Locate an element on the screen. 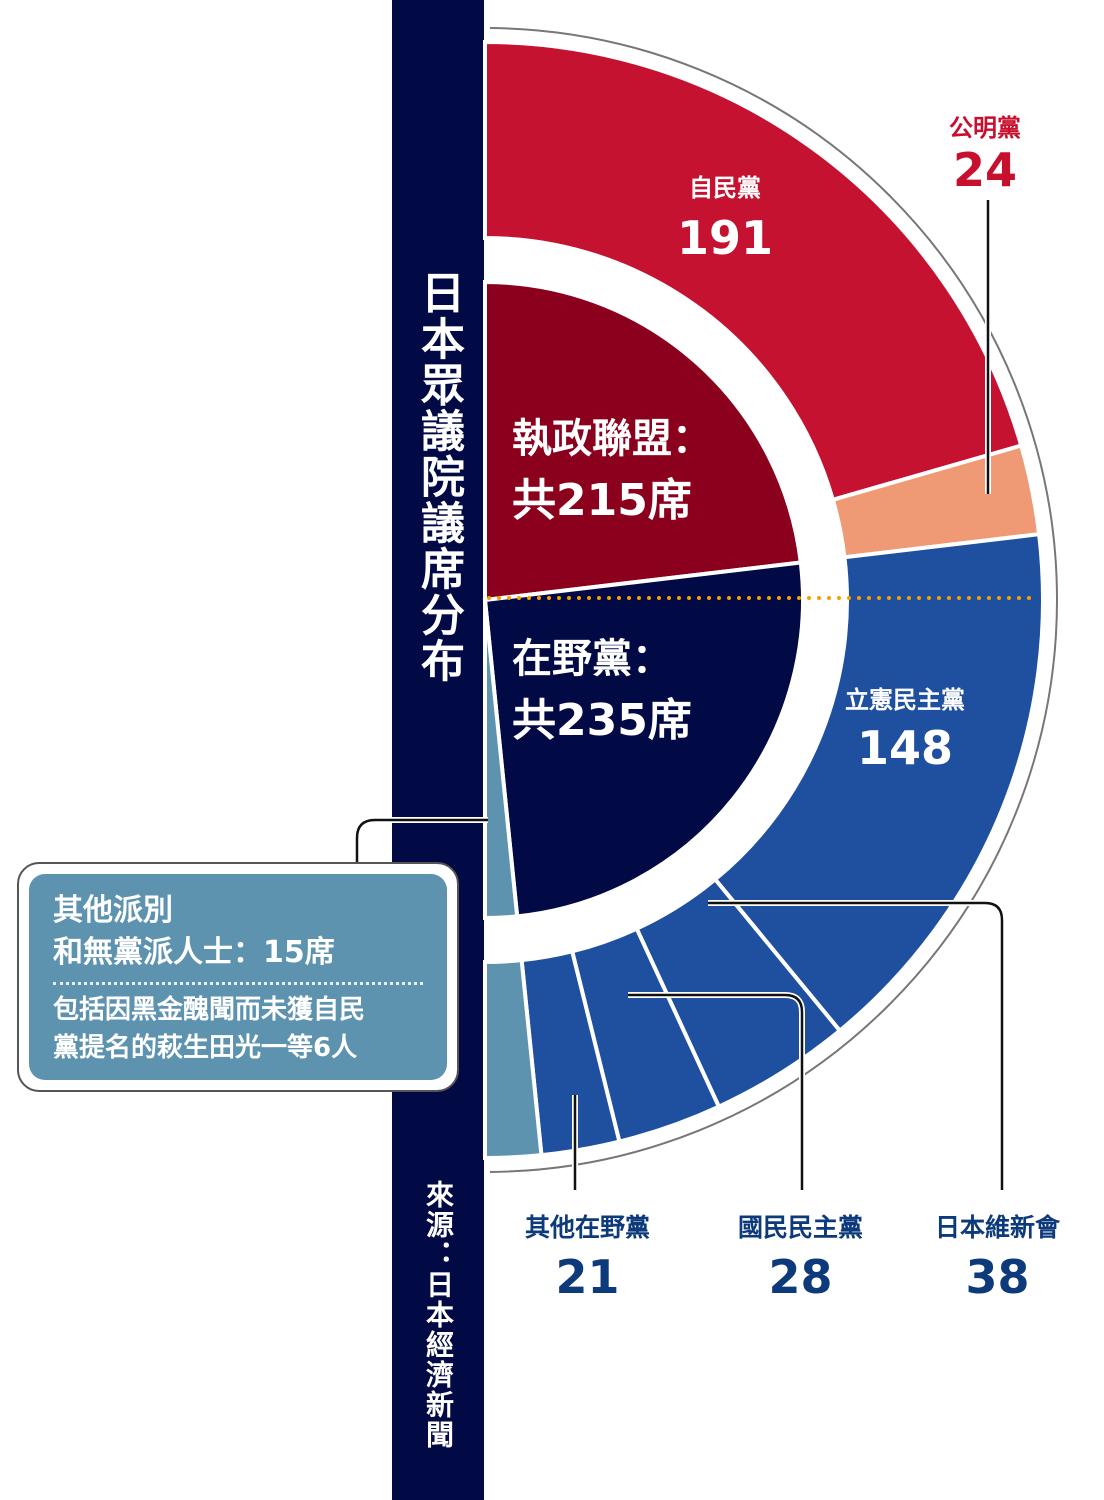  callout-divider is located at coordinates (238, 983).